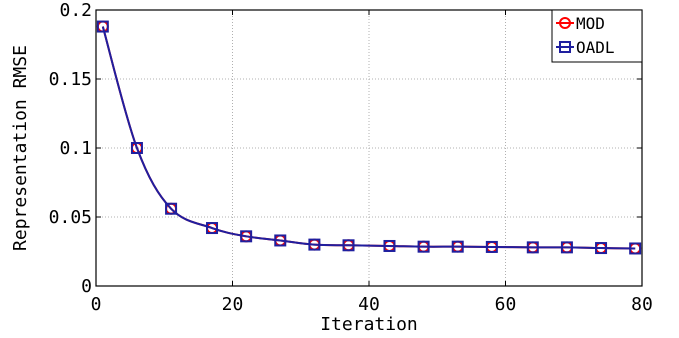 Image resolution: width=679 pixels, height=338 pixels. I want to click on legend-circle-marker, so click(565, 23).